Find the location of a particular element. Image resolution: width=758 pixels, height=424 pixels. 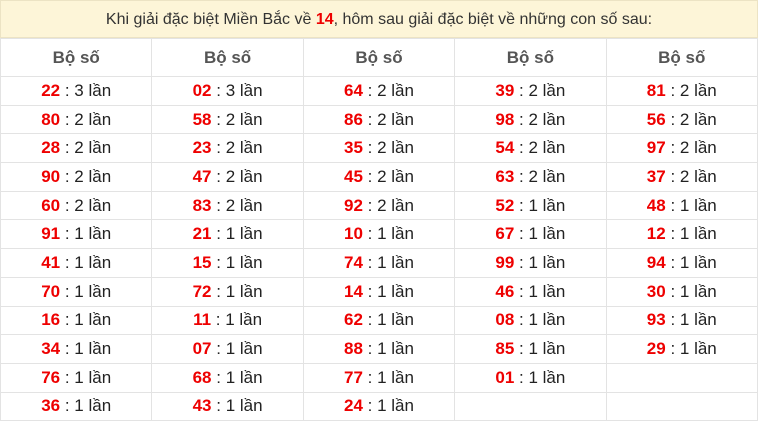

number: 74 is located at coordinates (353, 262).